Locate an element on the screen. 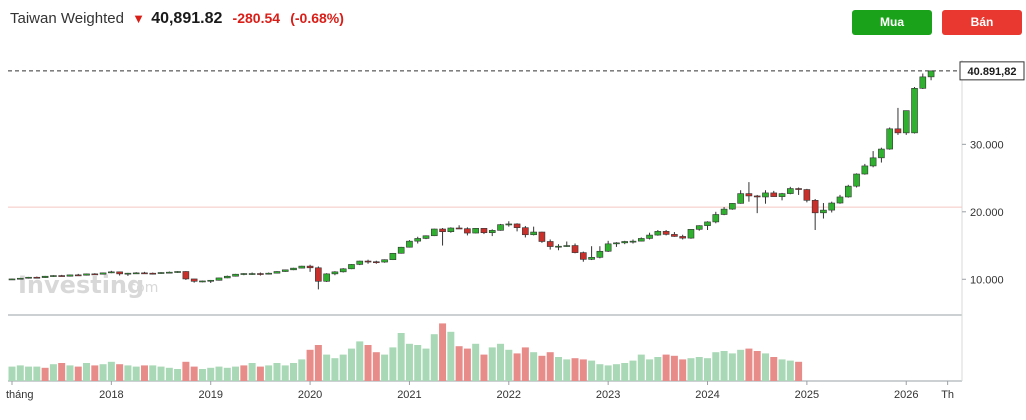 The width and height of the screenshot is (1026, 420). x-tick-label: 2023 is located at coordinates (608, 395).